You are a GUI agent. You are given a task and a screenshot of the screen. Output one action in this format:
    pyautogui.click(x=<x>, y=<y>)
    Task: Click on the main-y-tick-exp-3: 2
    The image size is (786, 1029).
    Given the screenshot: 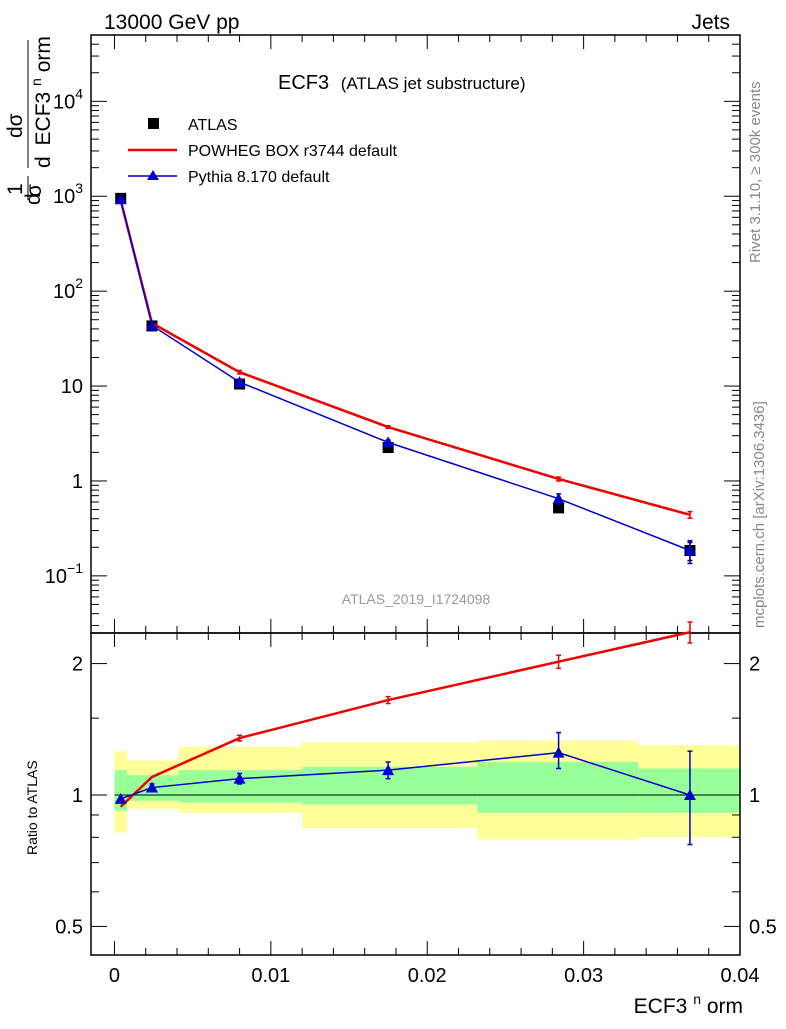 What is the action you would take?
    pyautogui.click(x=79, y=283)
    